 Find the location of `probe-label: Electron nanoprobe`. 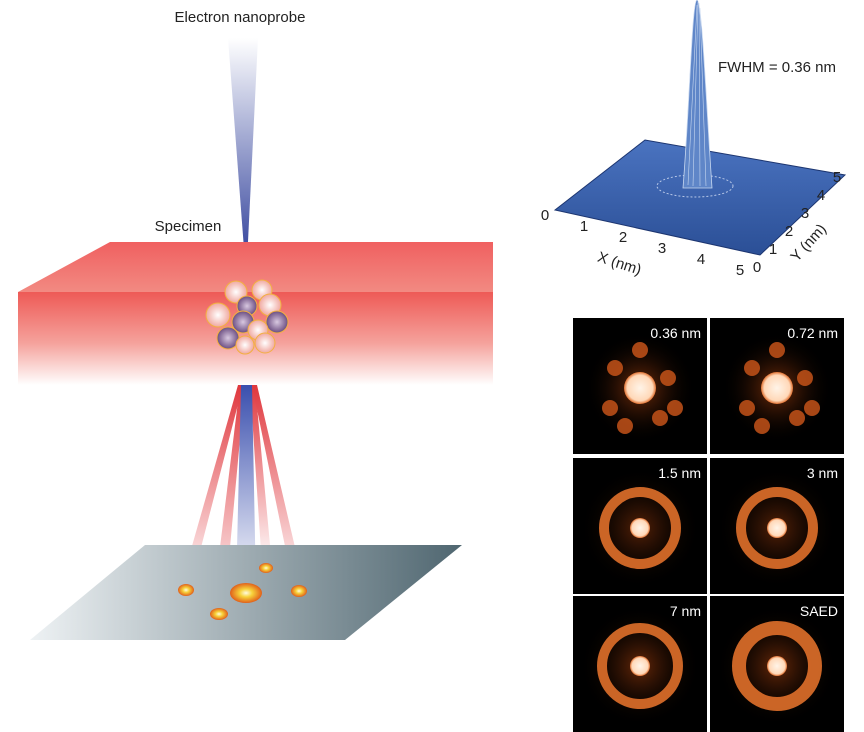

probe-label: Electron nanoprobe is located at coordinates (240, 17).